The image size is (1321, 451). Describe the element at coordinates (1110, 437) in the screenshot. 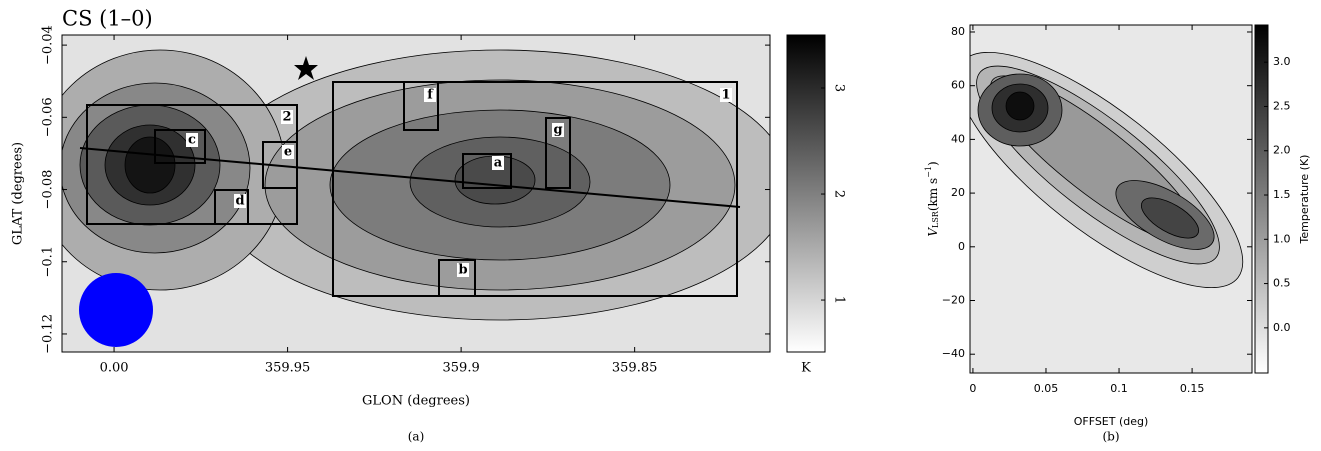

I see `caption: (b)` at that location.